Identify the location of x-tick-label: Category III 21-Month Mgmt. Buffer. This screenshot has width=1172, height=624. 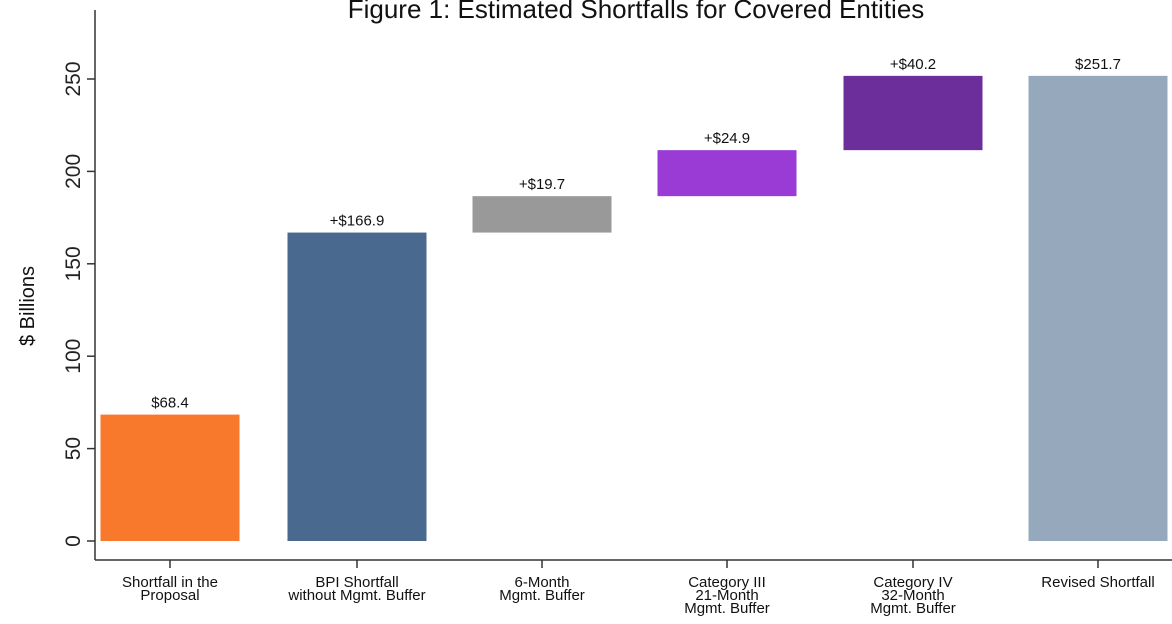
(727, 595).